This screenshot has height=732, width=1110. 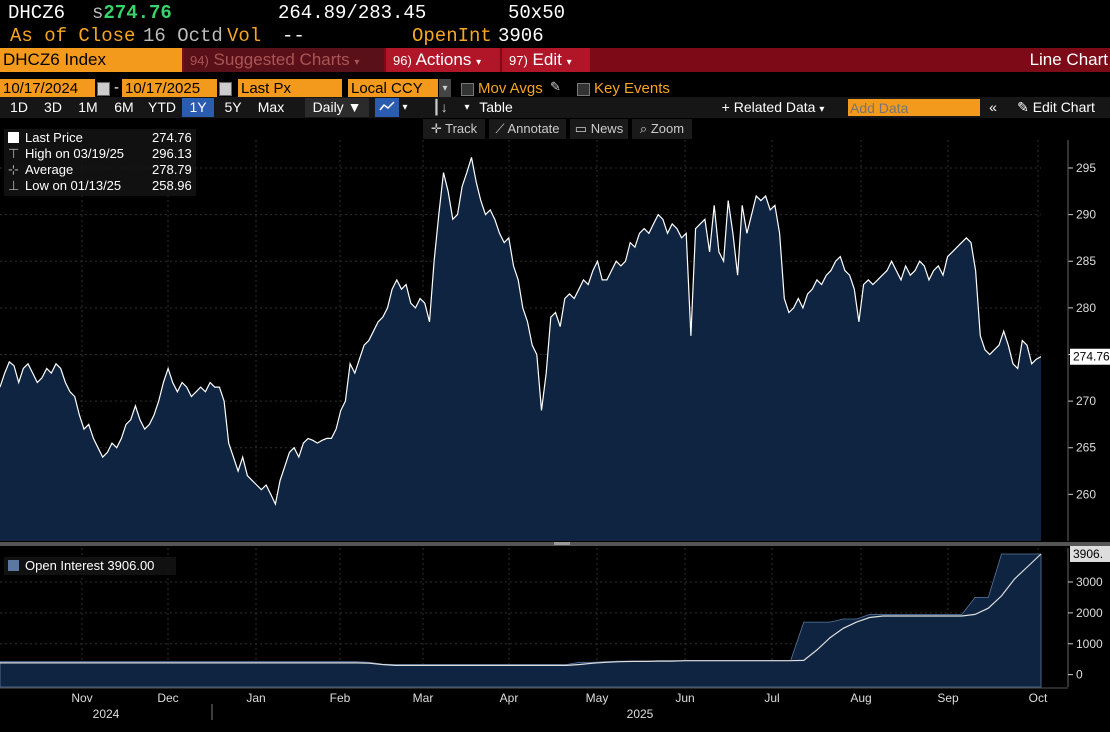 I want to click on legend-high-value: 296.13, so click(x=172, y=153).